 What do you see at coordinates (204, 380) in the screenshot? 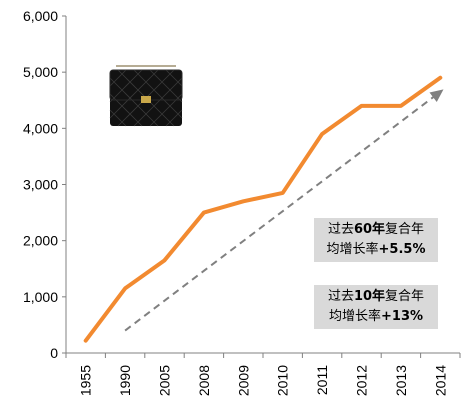
I see `x-tick-label: 2008` at bounding box center [204, 380].